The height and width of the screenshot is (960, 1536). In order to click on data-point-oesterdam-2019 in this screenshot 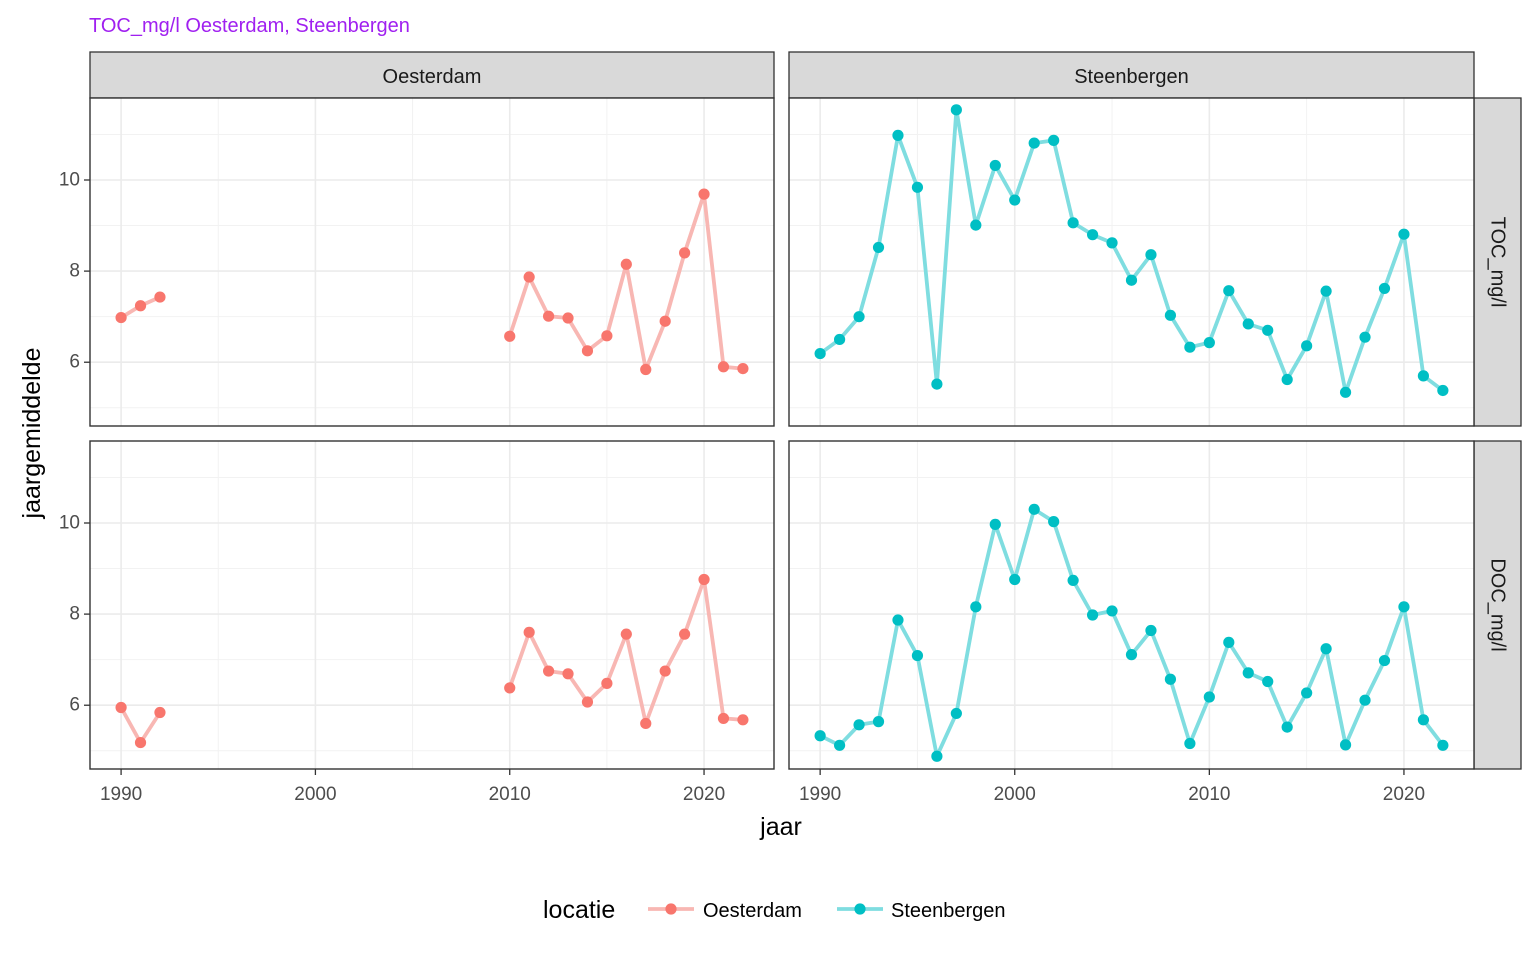, I will do `click(685, 634)`.